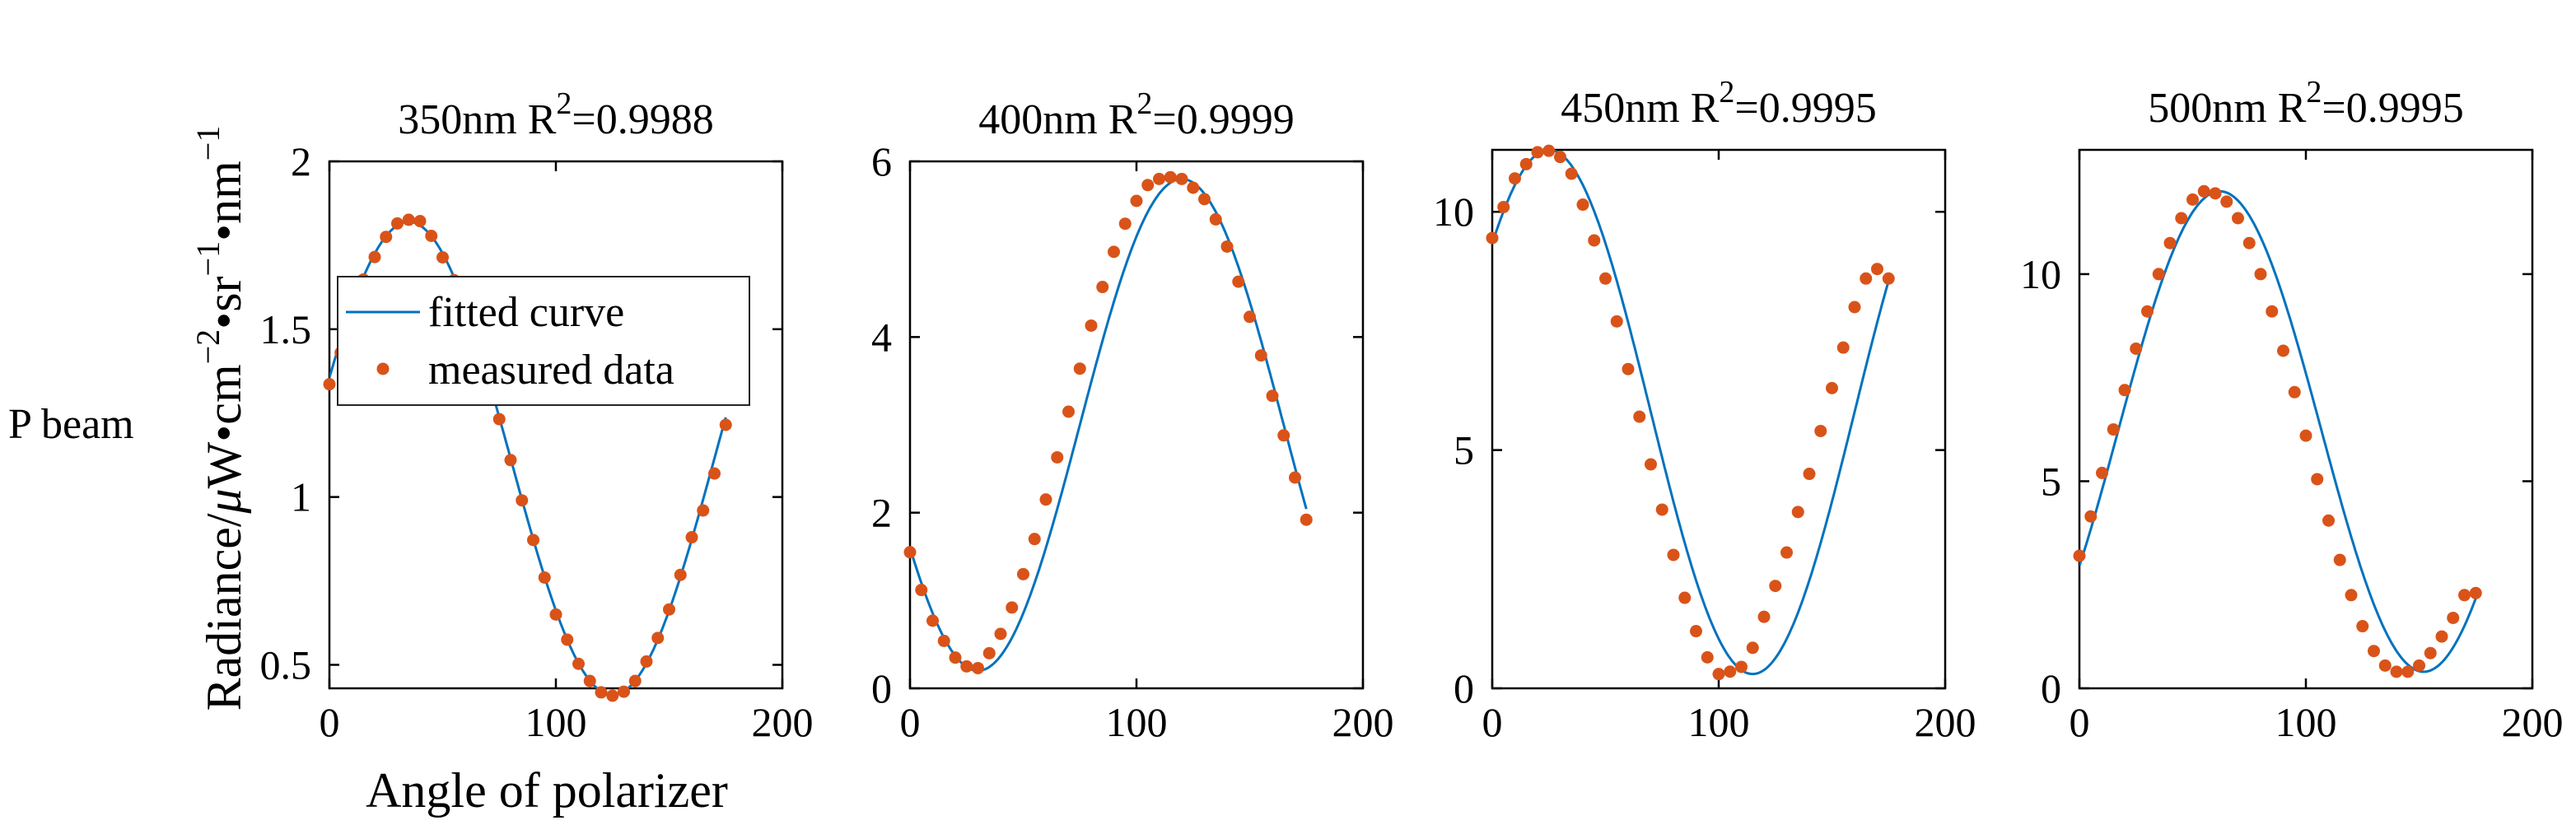 The width and height of the screenshot is (2576, 839). I want to click on y-tick-label: 0, so click(881, 688).